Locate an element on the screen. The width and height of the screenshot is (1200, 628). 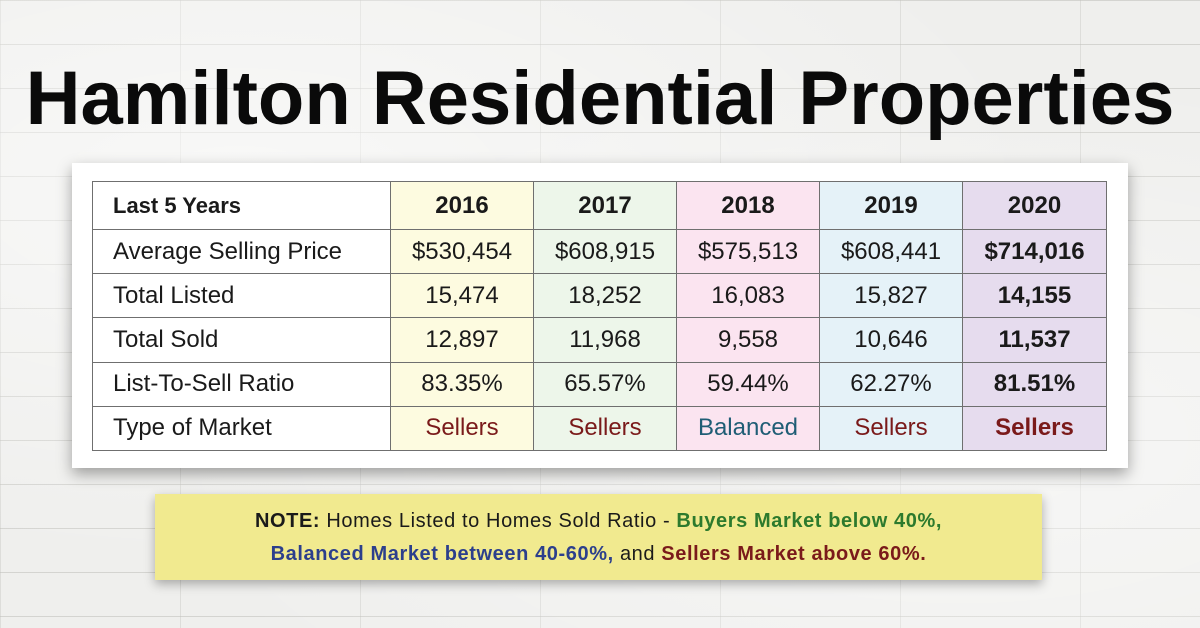
table-cell: 15,474 is located at coordinates (462, 296).